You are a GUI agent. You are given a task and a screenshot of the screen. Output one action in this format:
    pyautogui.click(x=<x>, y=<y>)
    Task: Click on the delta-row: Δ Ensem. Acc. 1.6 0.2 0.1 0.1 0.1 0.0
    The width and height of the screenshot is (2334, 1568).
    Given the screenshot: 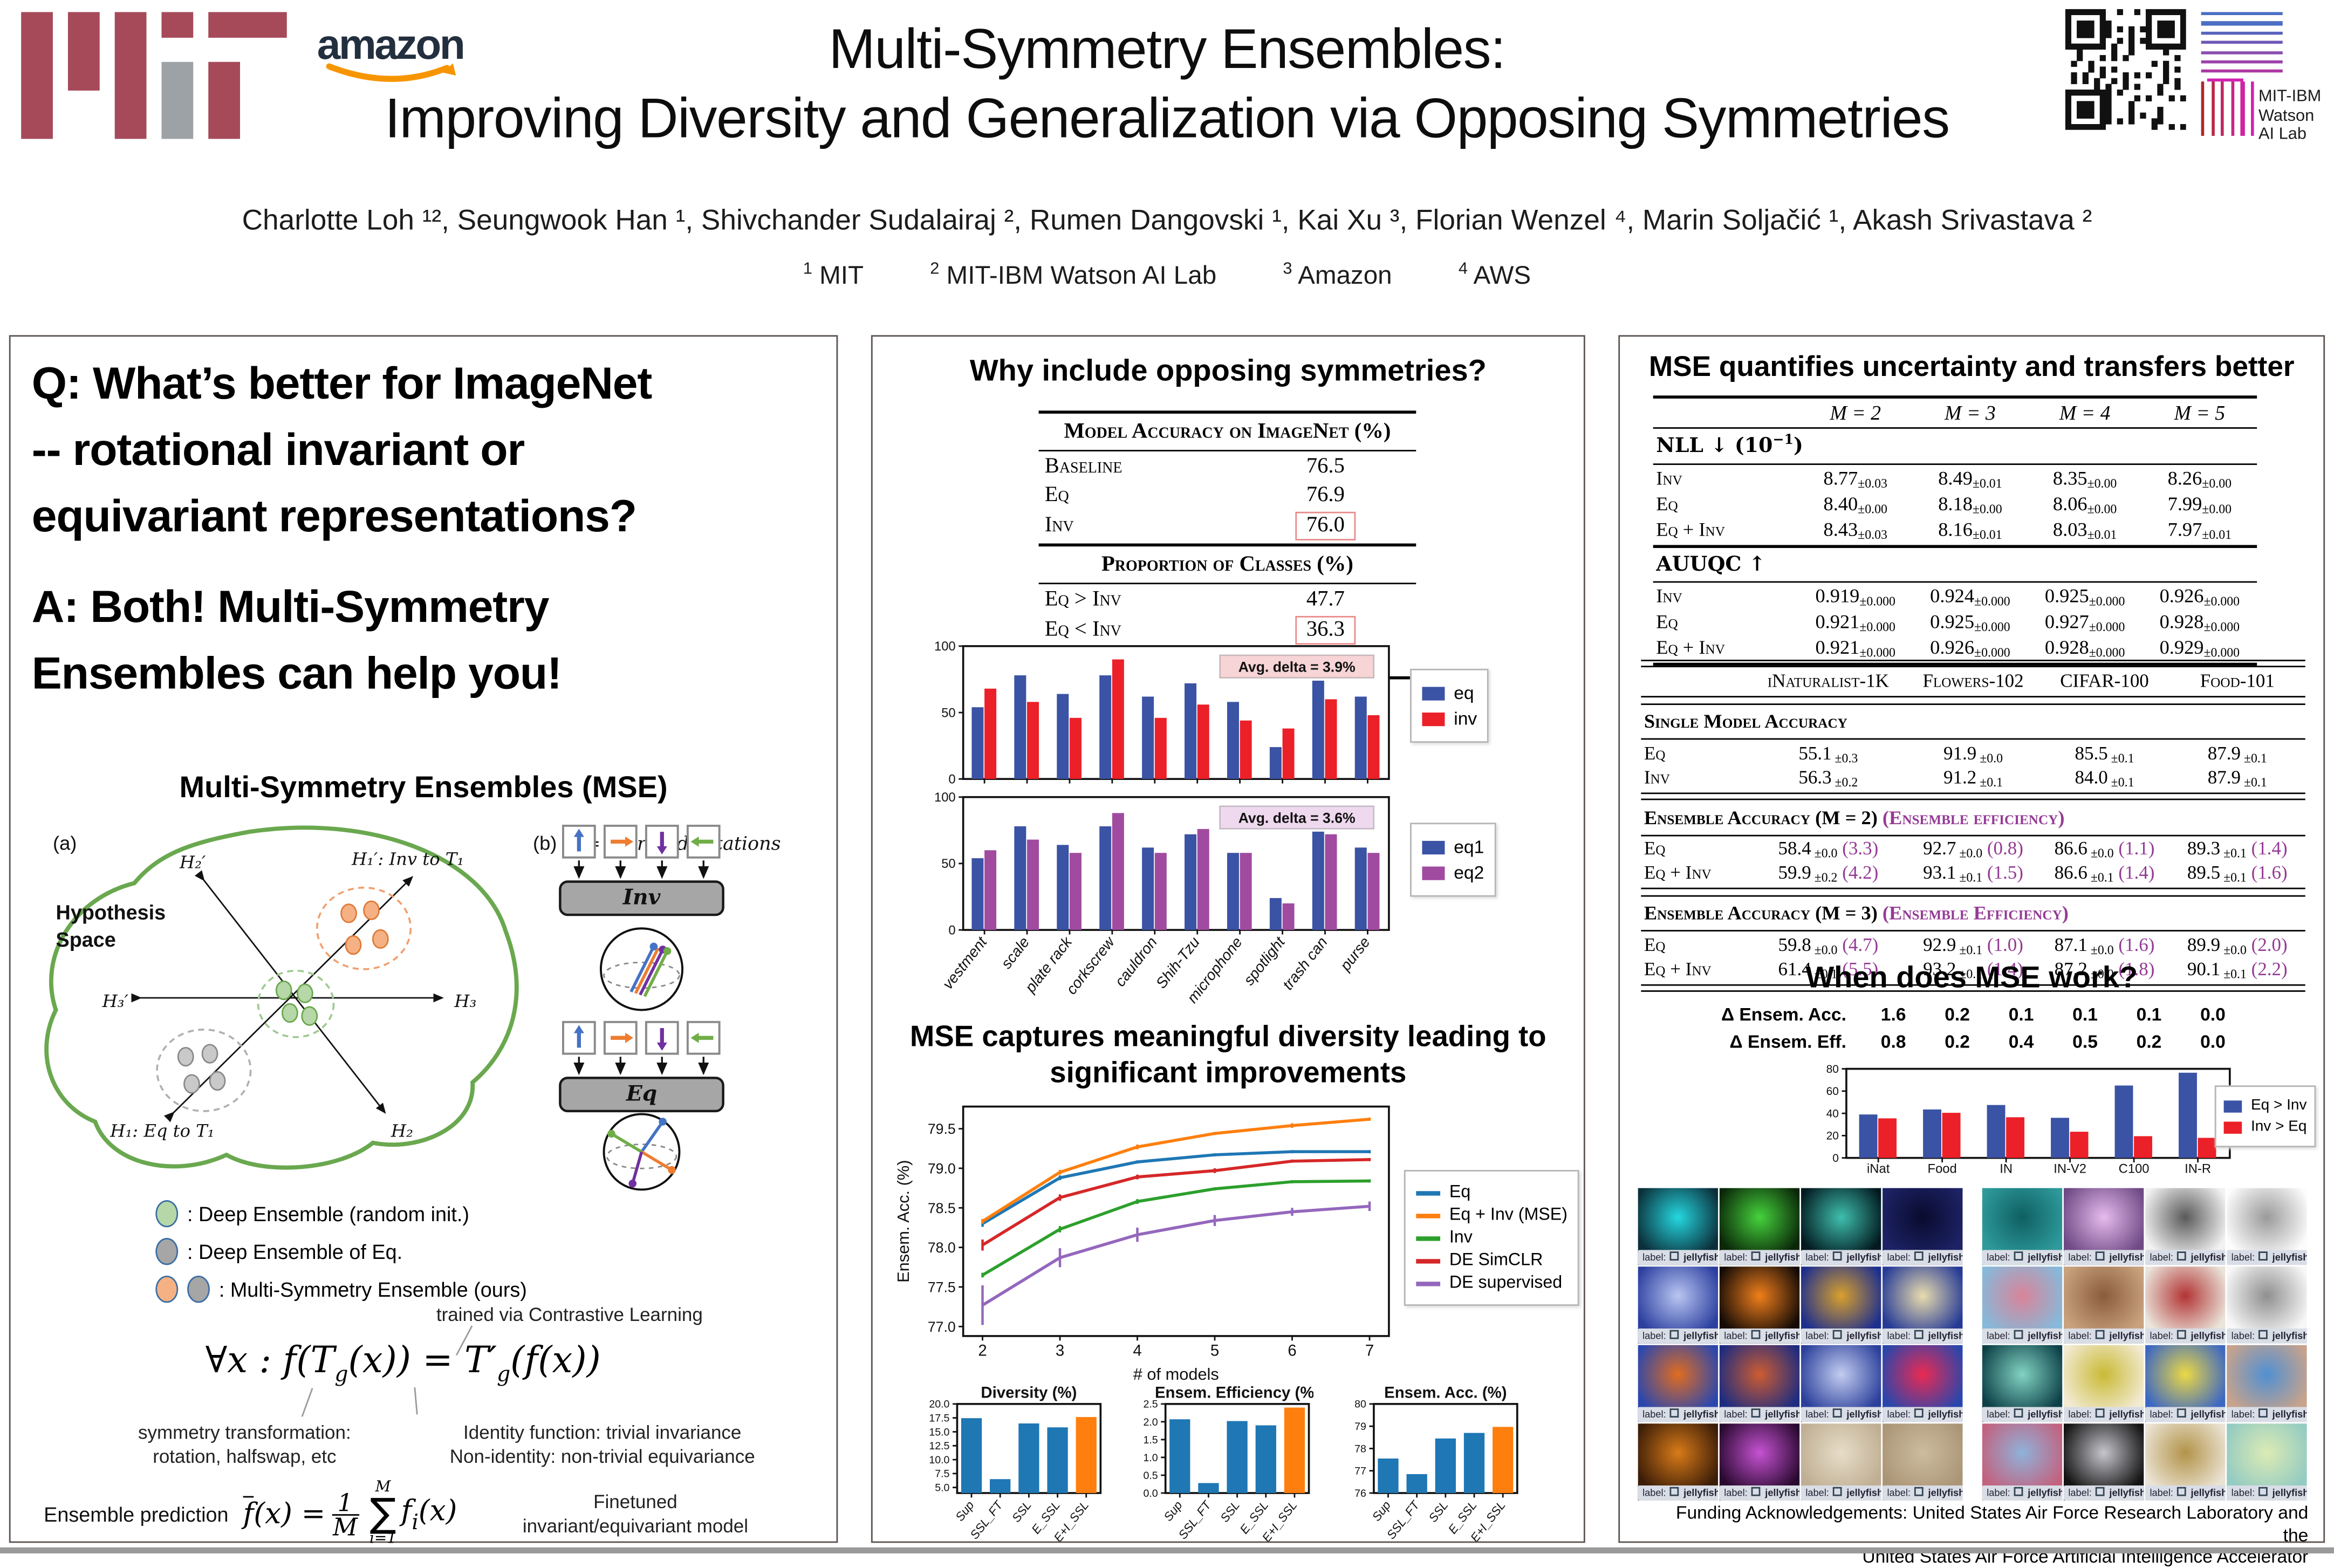 What is the action you would take?
    pyautogui.click(x=1949, y=1014)
    